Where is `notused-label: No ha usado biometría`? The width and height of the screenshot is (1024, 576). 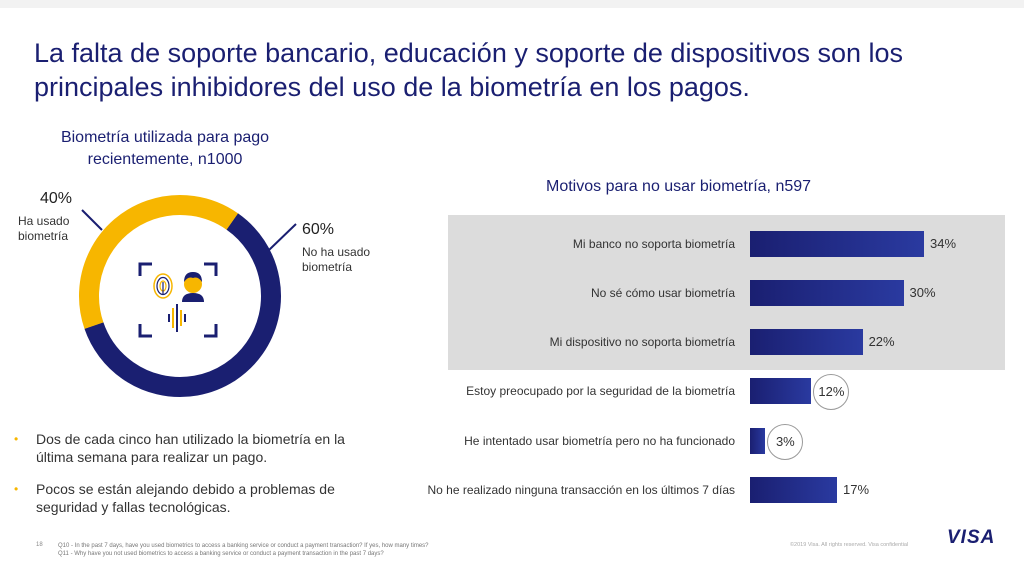 notused-label: No ha usado biometría is located at coordinates (336, 260).